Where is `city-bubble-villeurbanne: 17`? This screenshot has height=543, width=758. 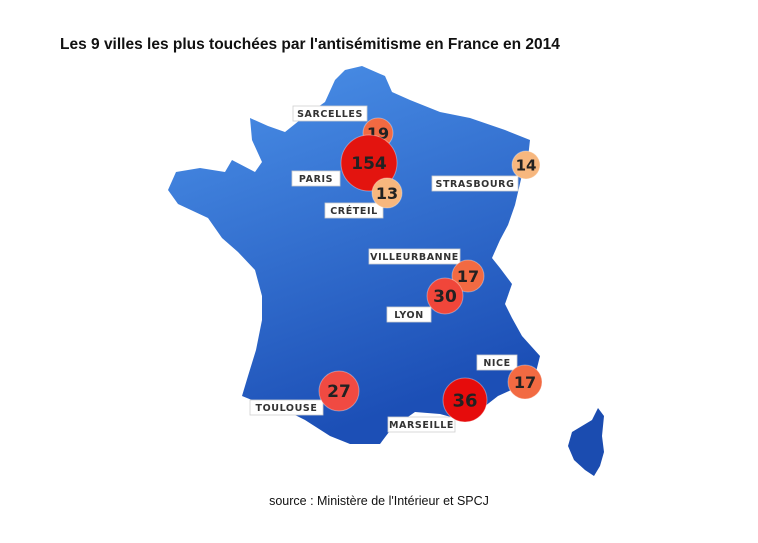
city-bubble-villeurbanne: 17 is located at coordinates (468, 276).